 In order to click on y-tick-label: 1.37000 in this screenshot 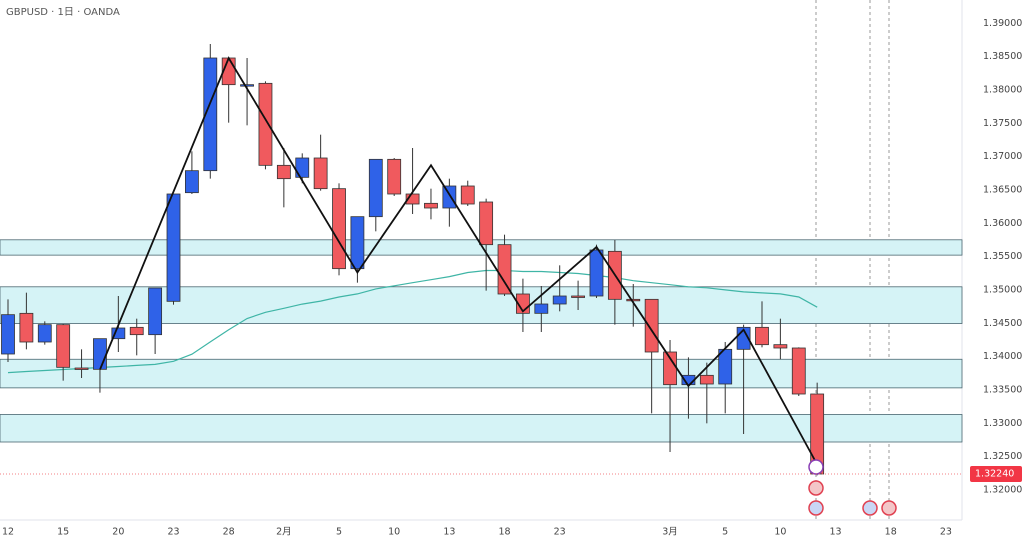, I will do `click(1002, 156)`.